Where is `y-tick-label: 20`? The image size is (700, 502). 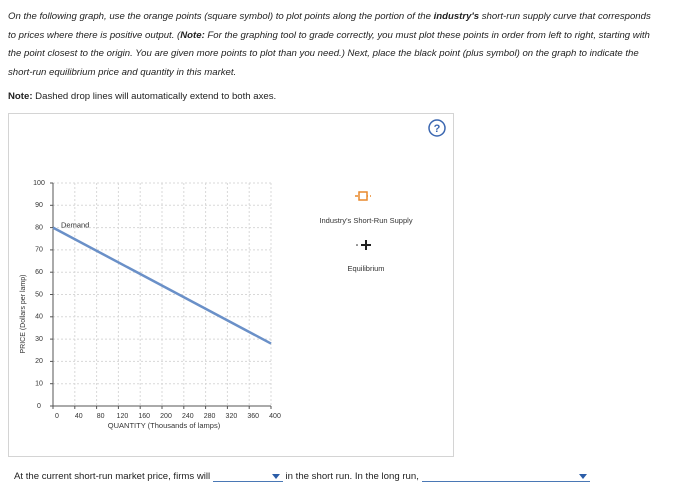 y-tick-label: 20 is located at coordinates (39, 361).